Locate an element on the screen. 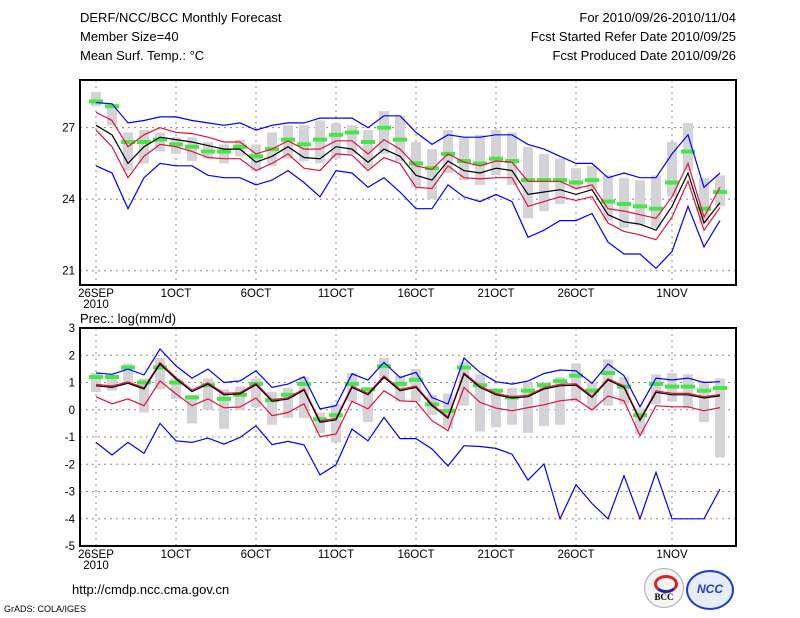  precip-y-tick-label: -3 is located at coordinates (70, 493).